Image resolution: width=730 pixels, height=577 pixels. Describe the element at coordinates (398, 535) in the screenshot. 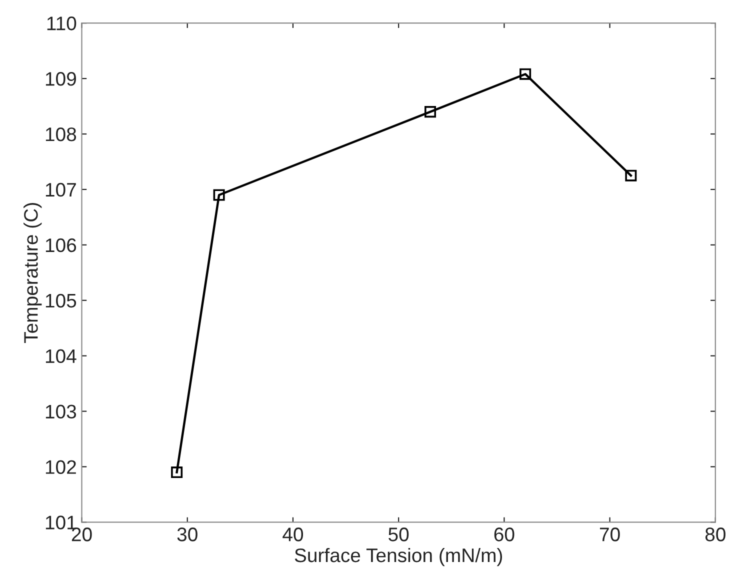

I see `x-tick-label: 50` at that location.